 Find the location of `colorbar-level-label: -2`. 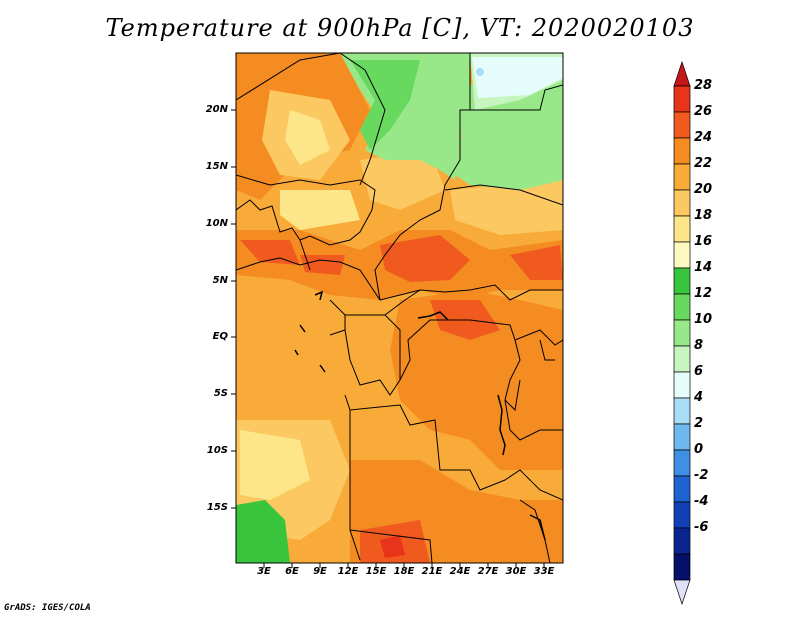

colorbar-level-label: -2 is located at coordinates (701, 475).